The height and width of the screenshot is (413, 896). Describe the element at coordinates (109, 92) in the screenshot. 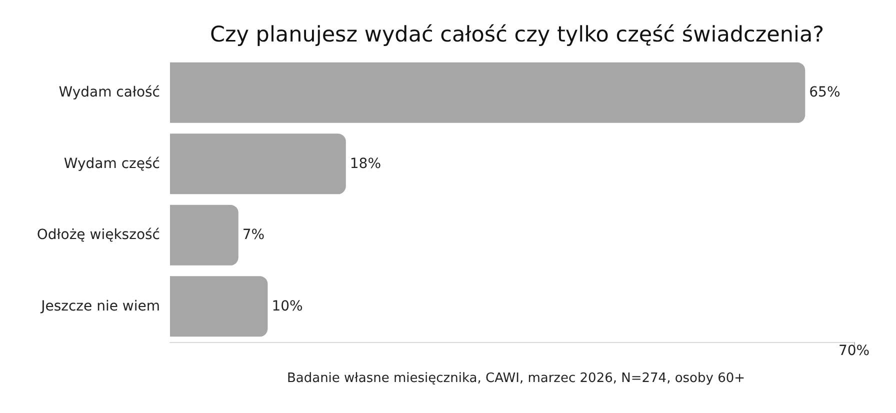

I see `y-tick-label: Wydam całość` at that location.